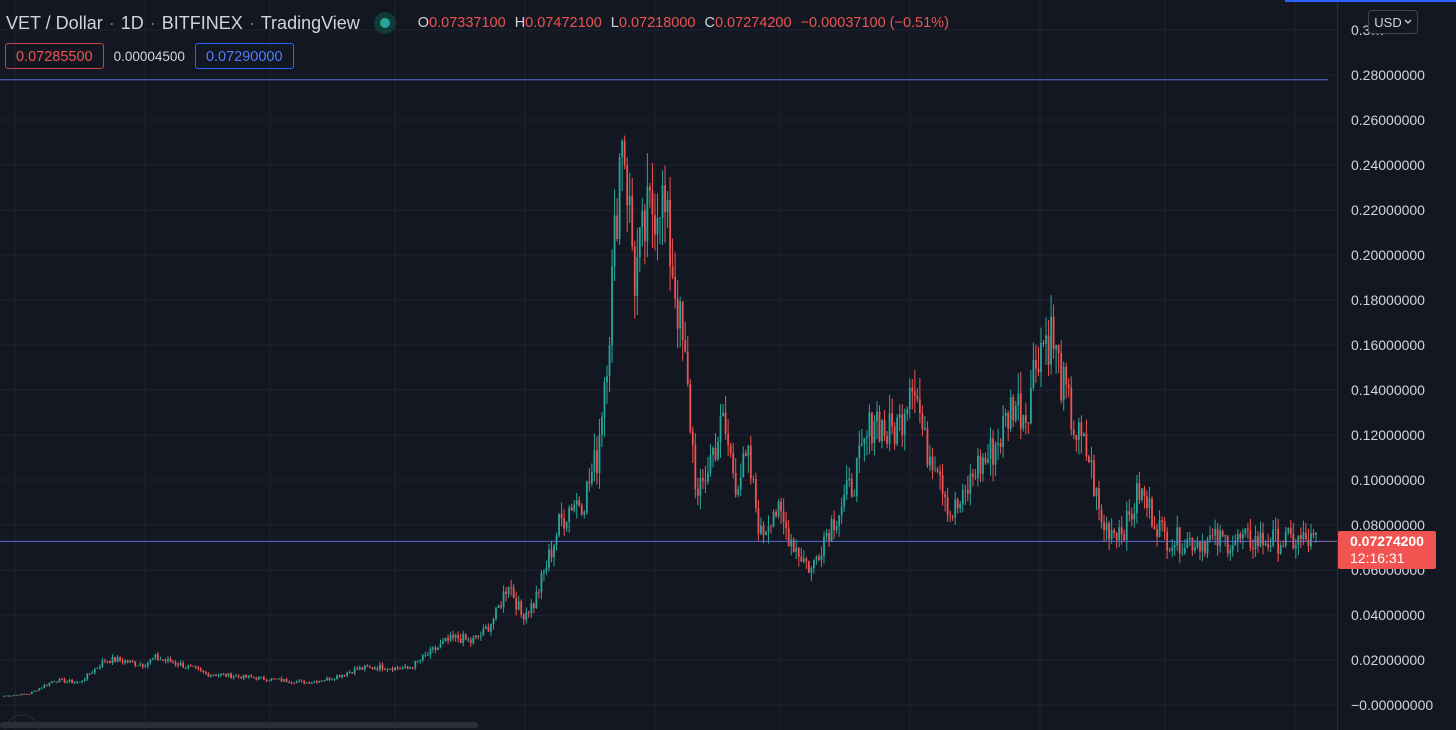 This screenshot has height=730, width=1456. What do you see at coordinates (54, 22) in the screenshot?
I see `symbol-name: VET / Dollar` at bounding box center [54, 22].